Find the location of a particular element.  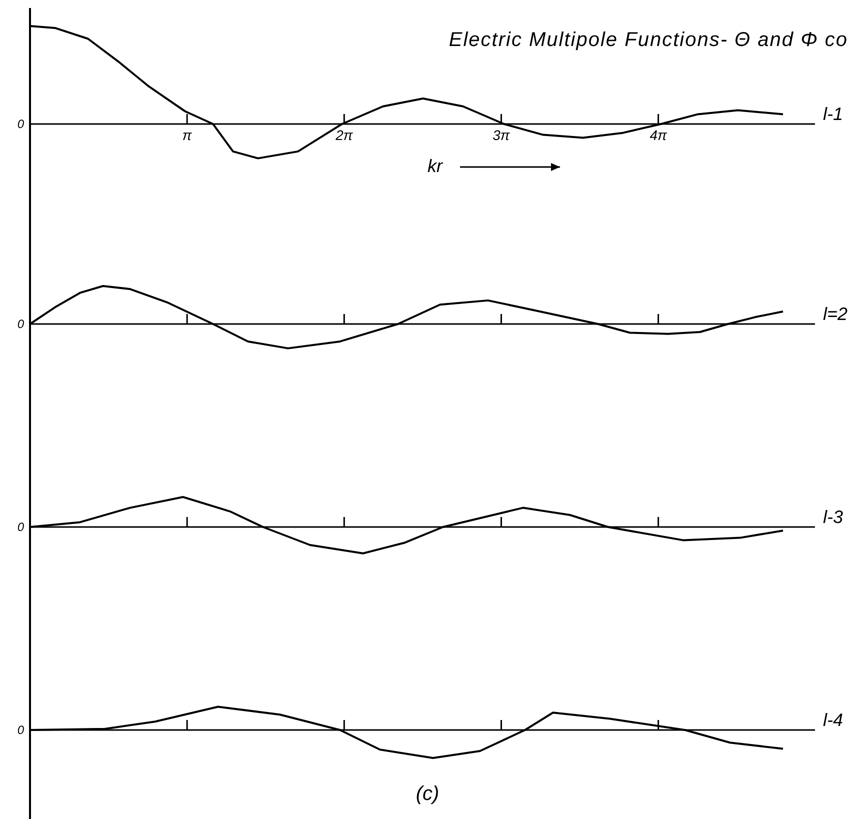

x-tick-label: 3π is located at coordinates (501, 135).